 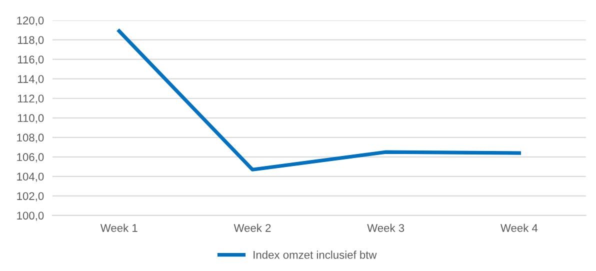 What do you see at coordinates (119, 228) in the screenshot?
I see `x-tick-label: Week 1` at bounding box center [119, 228].